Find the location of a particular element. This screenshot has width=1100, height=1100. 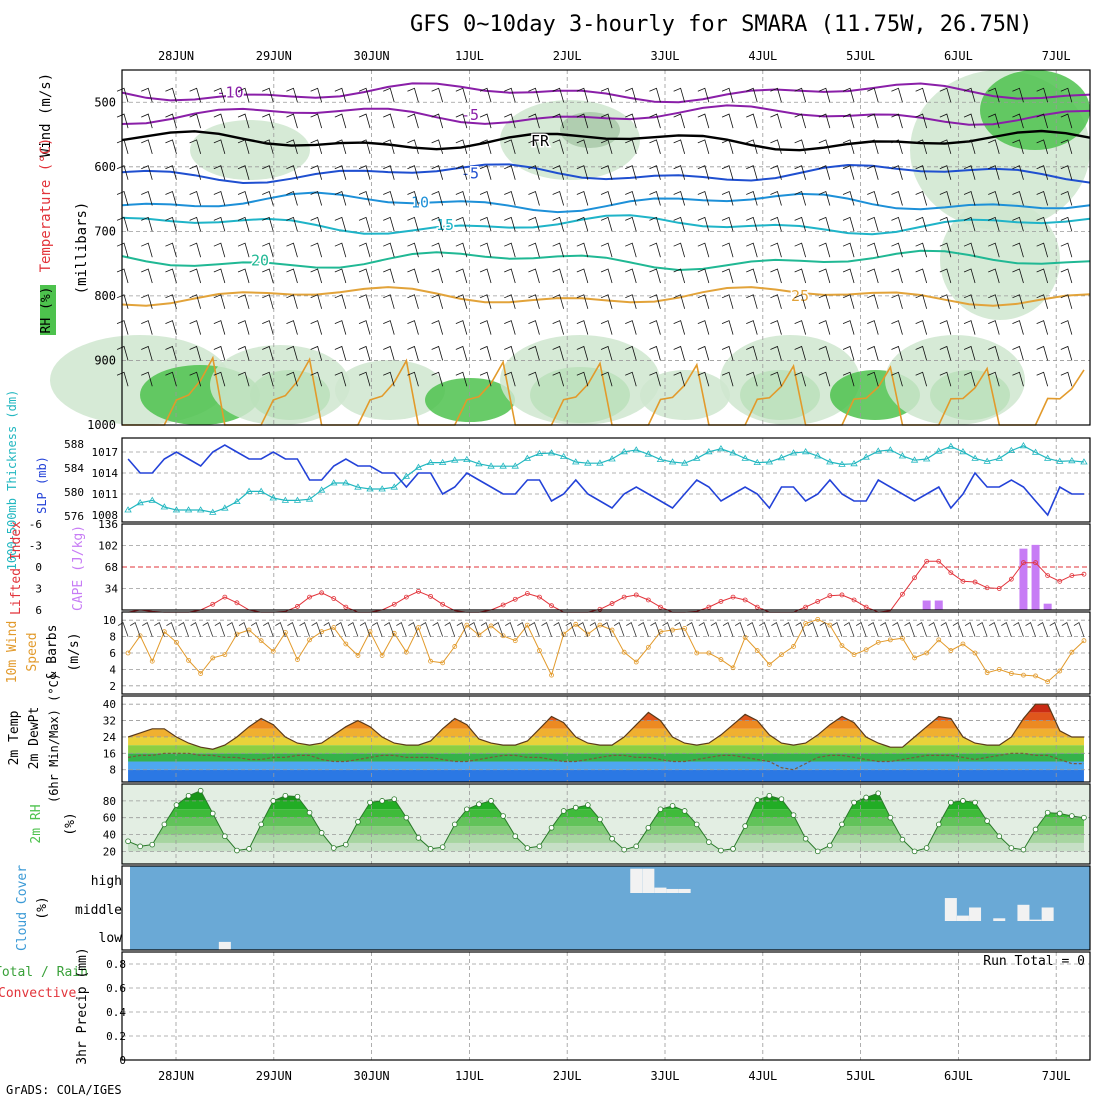

thickness-tick-580: 580 is located at coordinates (74, 492).